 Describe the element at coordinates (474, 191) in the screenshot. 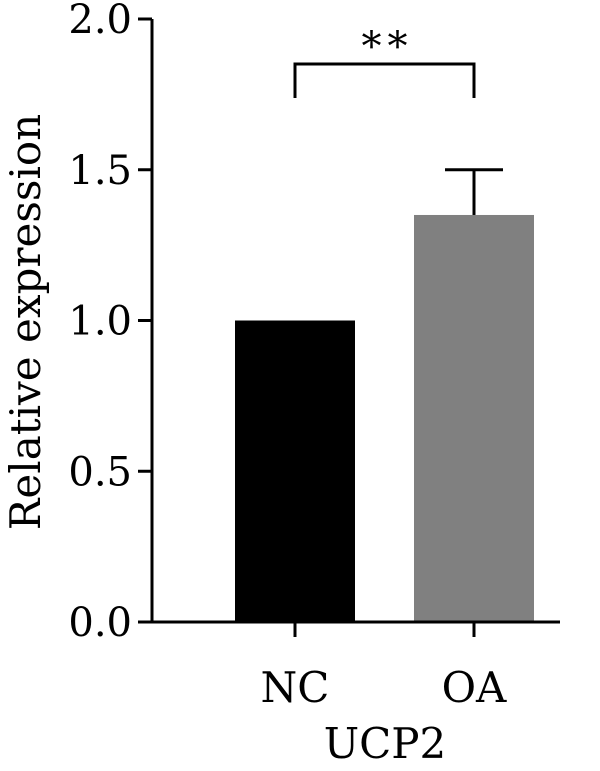

I see `error-bars` at that location.